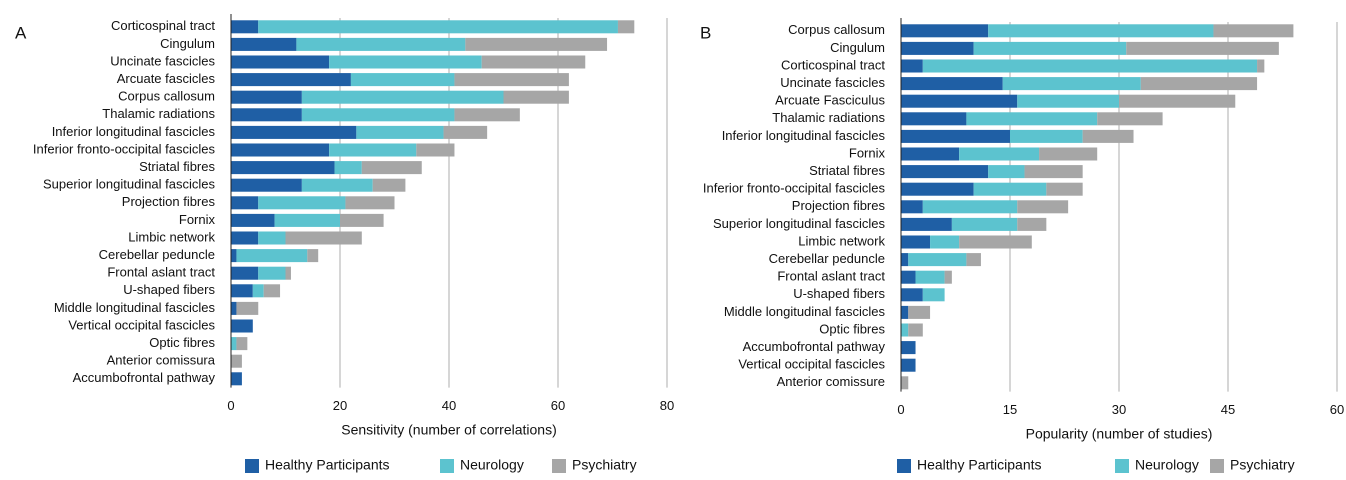 Image resolution: width=1346 pixels, height=480 pixels. What do you see at coordinates (667, 405) in the screenshot?
I see `x-tick-label: 80` at bounding box center [667, 405].